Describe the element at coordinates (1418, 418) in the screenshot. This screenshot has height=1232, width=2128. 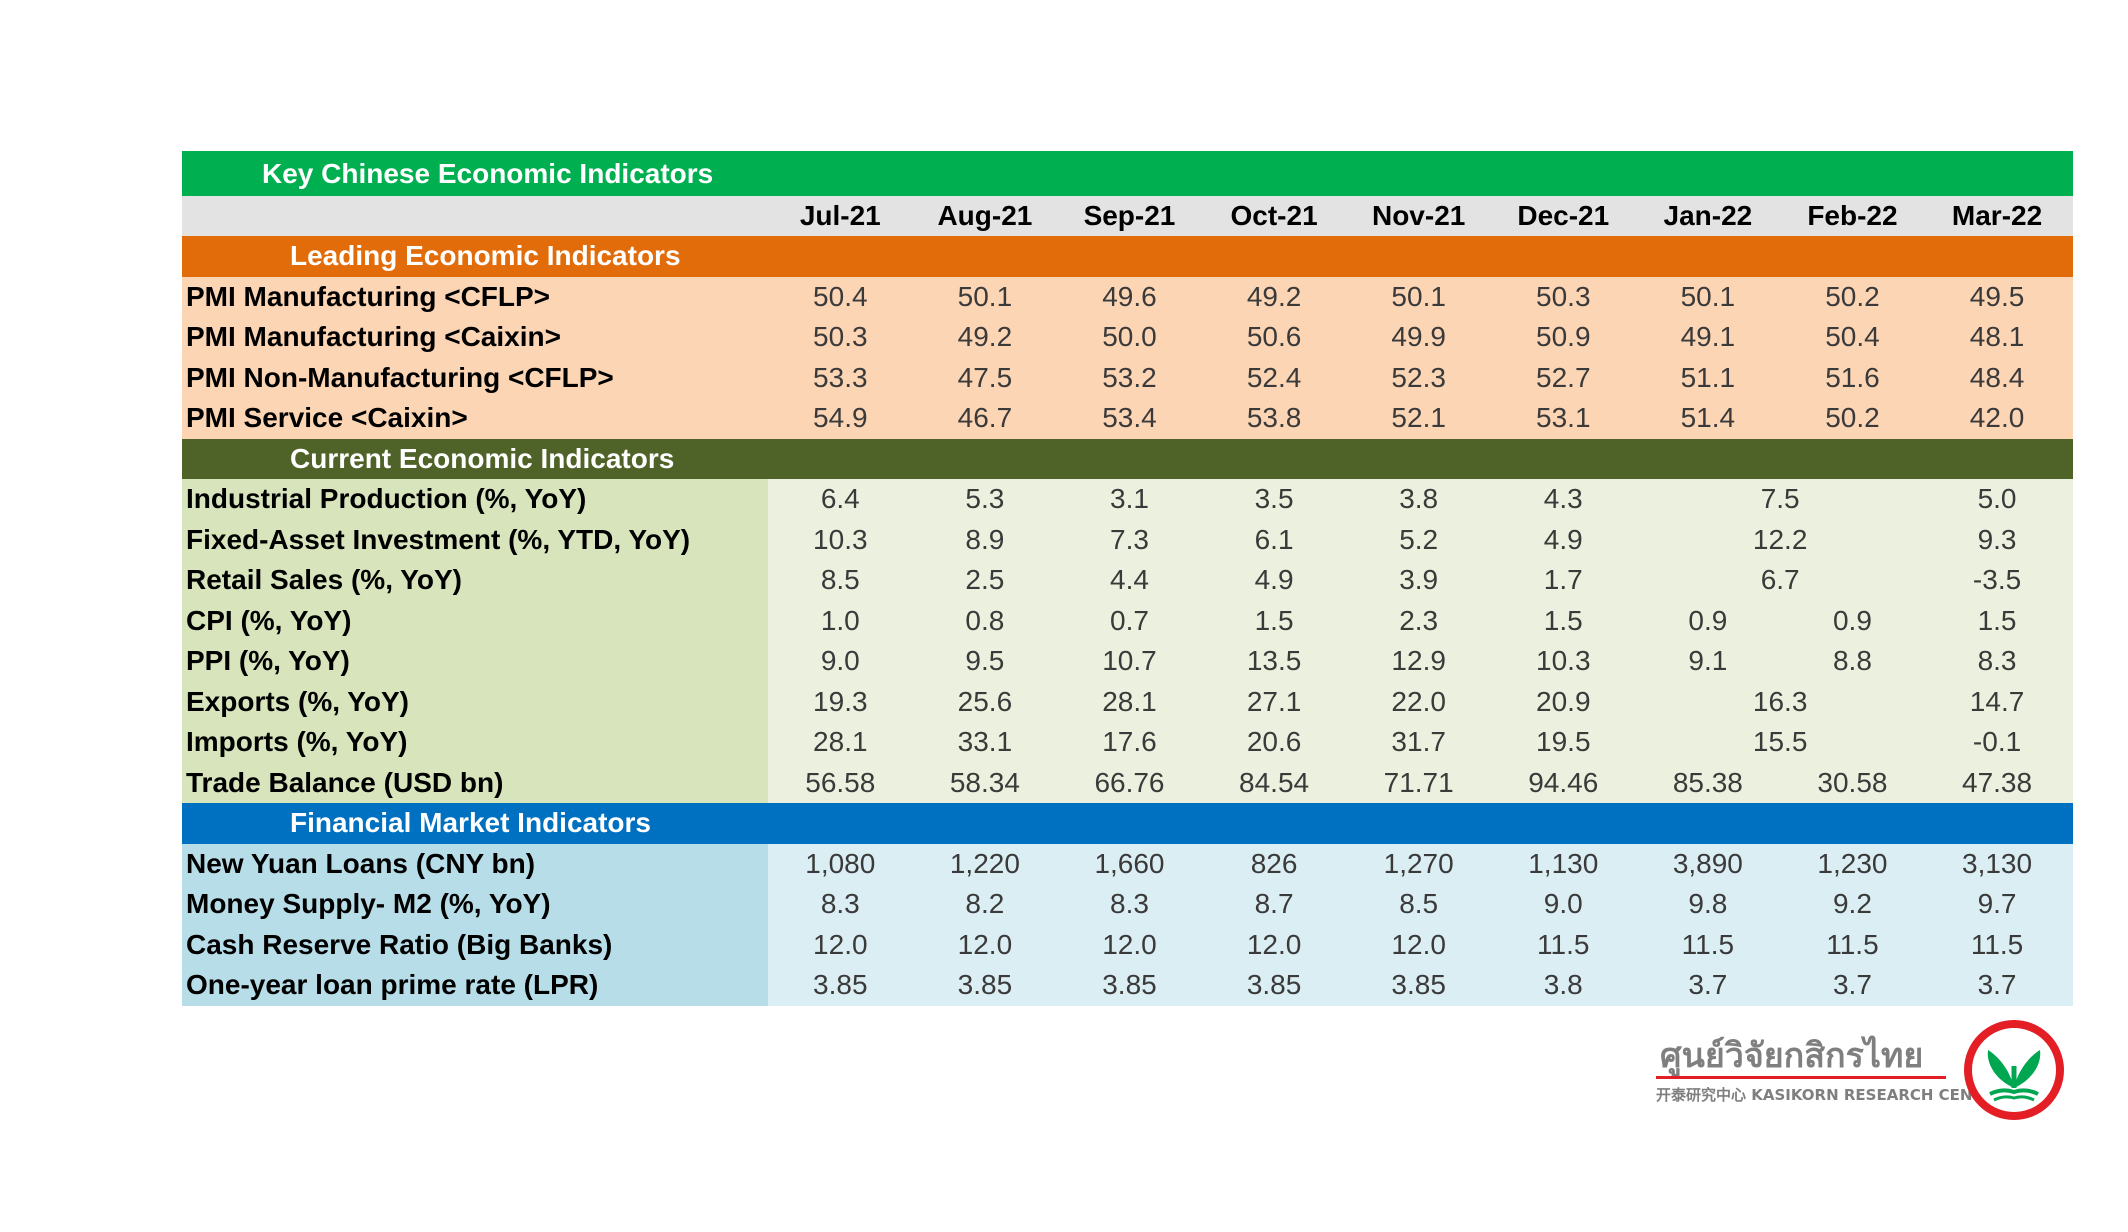
I see `table-cell: 52.1` at that location.